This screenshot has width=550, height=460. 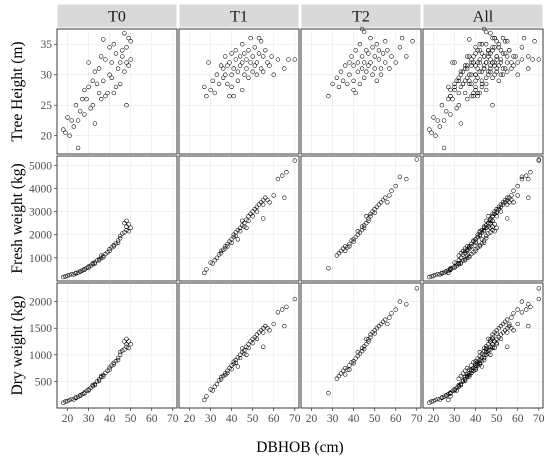 I want to click on x-tick-label: 50, so click(x=497, y=419).